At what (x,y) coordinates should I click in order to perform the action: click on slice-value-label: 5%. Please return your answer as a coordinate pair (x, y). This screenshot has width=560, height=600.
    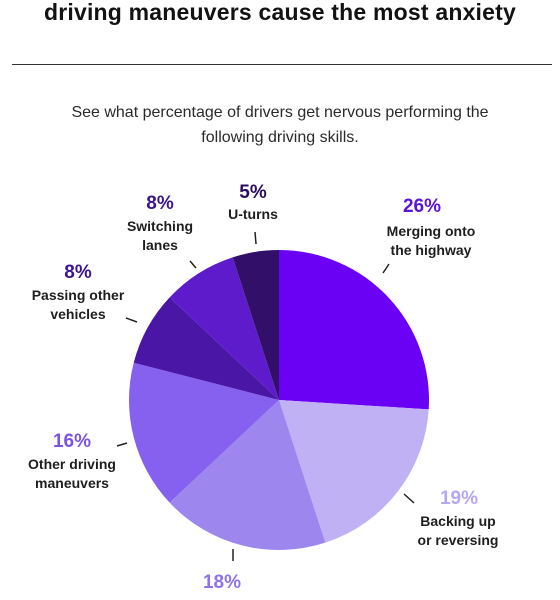
    Looking at the image, I should click on (253, 192).